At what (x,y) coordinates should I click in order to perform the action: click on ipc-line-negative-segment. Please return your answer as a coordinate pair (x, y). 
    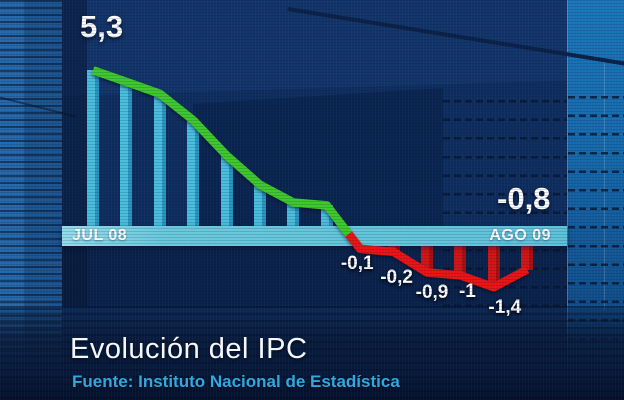
    Looking at the image, I should click on (437, 261).